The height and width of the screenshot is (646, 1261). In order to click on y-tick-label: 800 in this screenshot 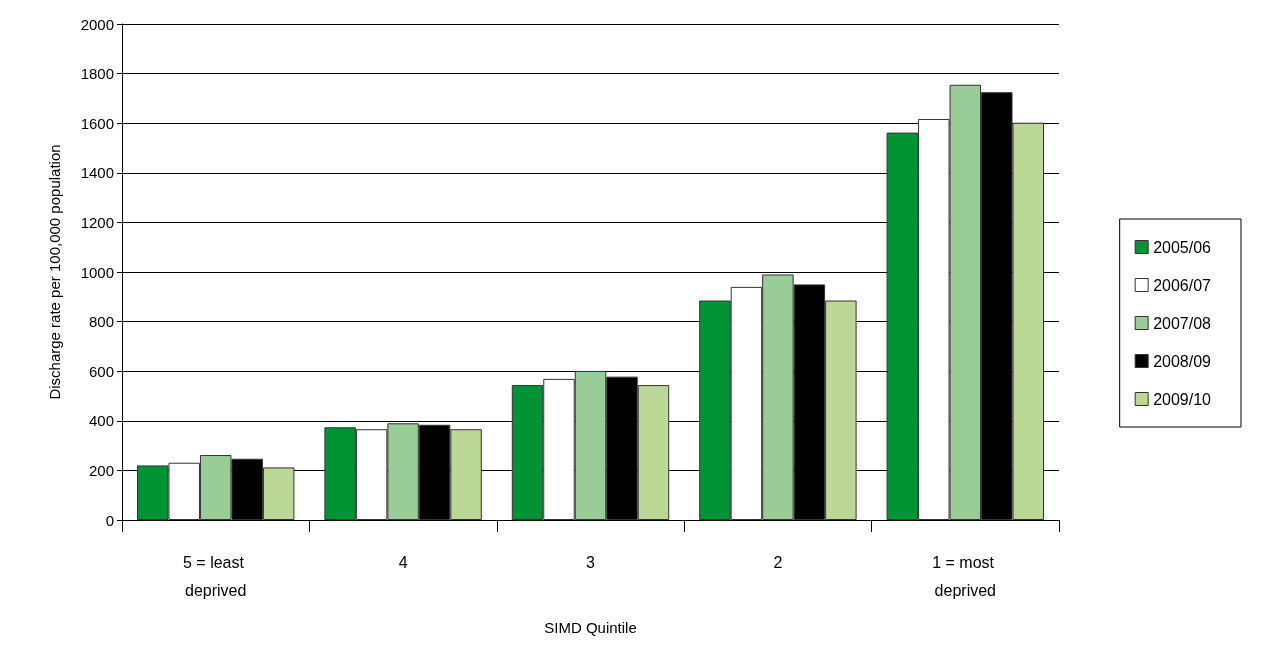, I will do `click(101, 322)`.